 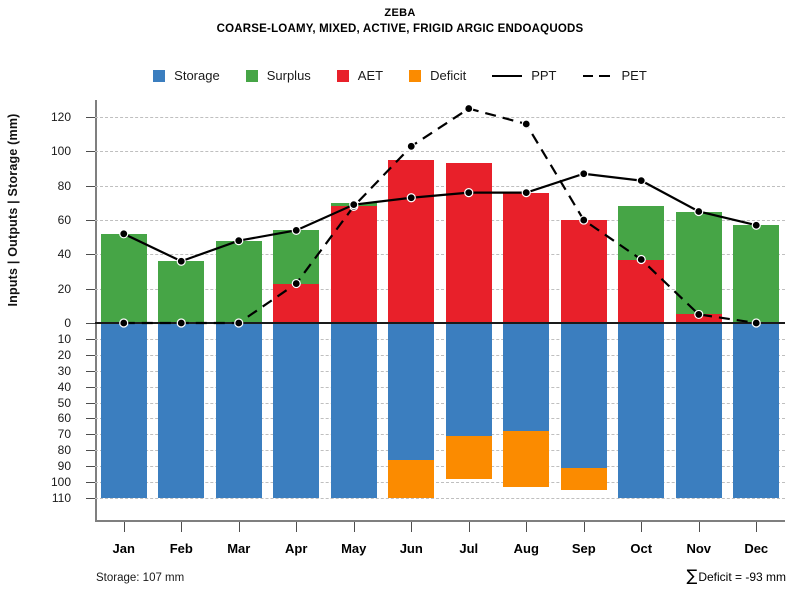 What do you see at coordinates (296, 257) in the screenshot?
I see `bar-surplus-apr` at bounding box center [296, 257].